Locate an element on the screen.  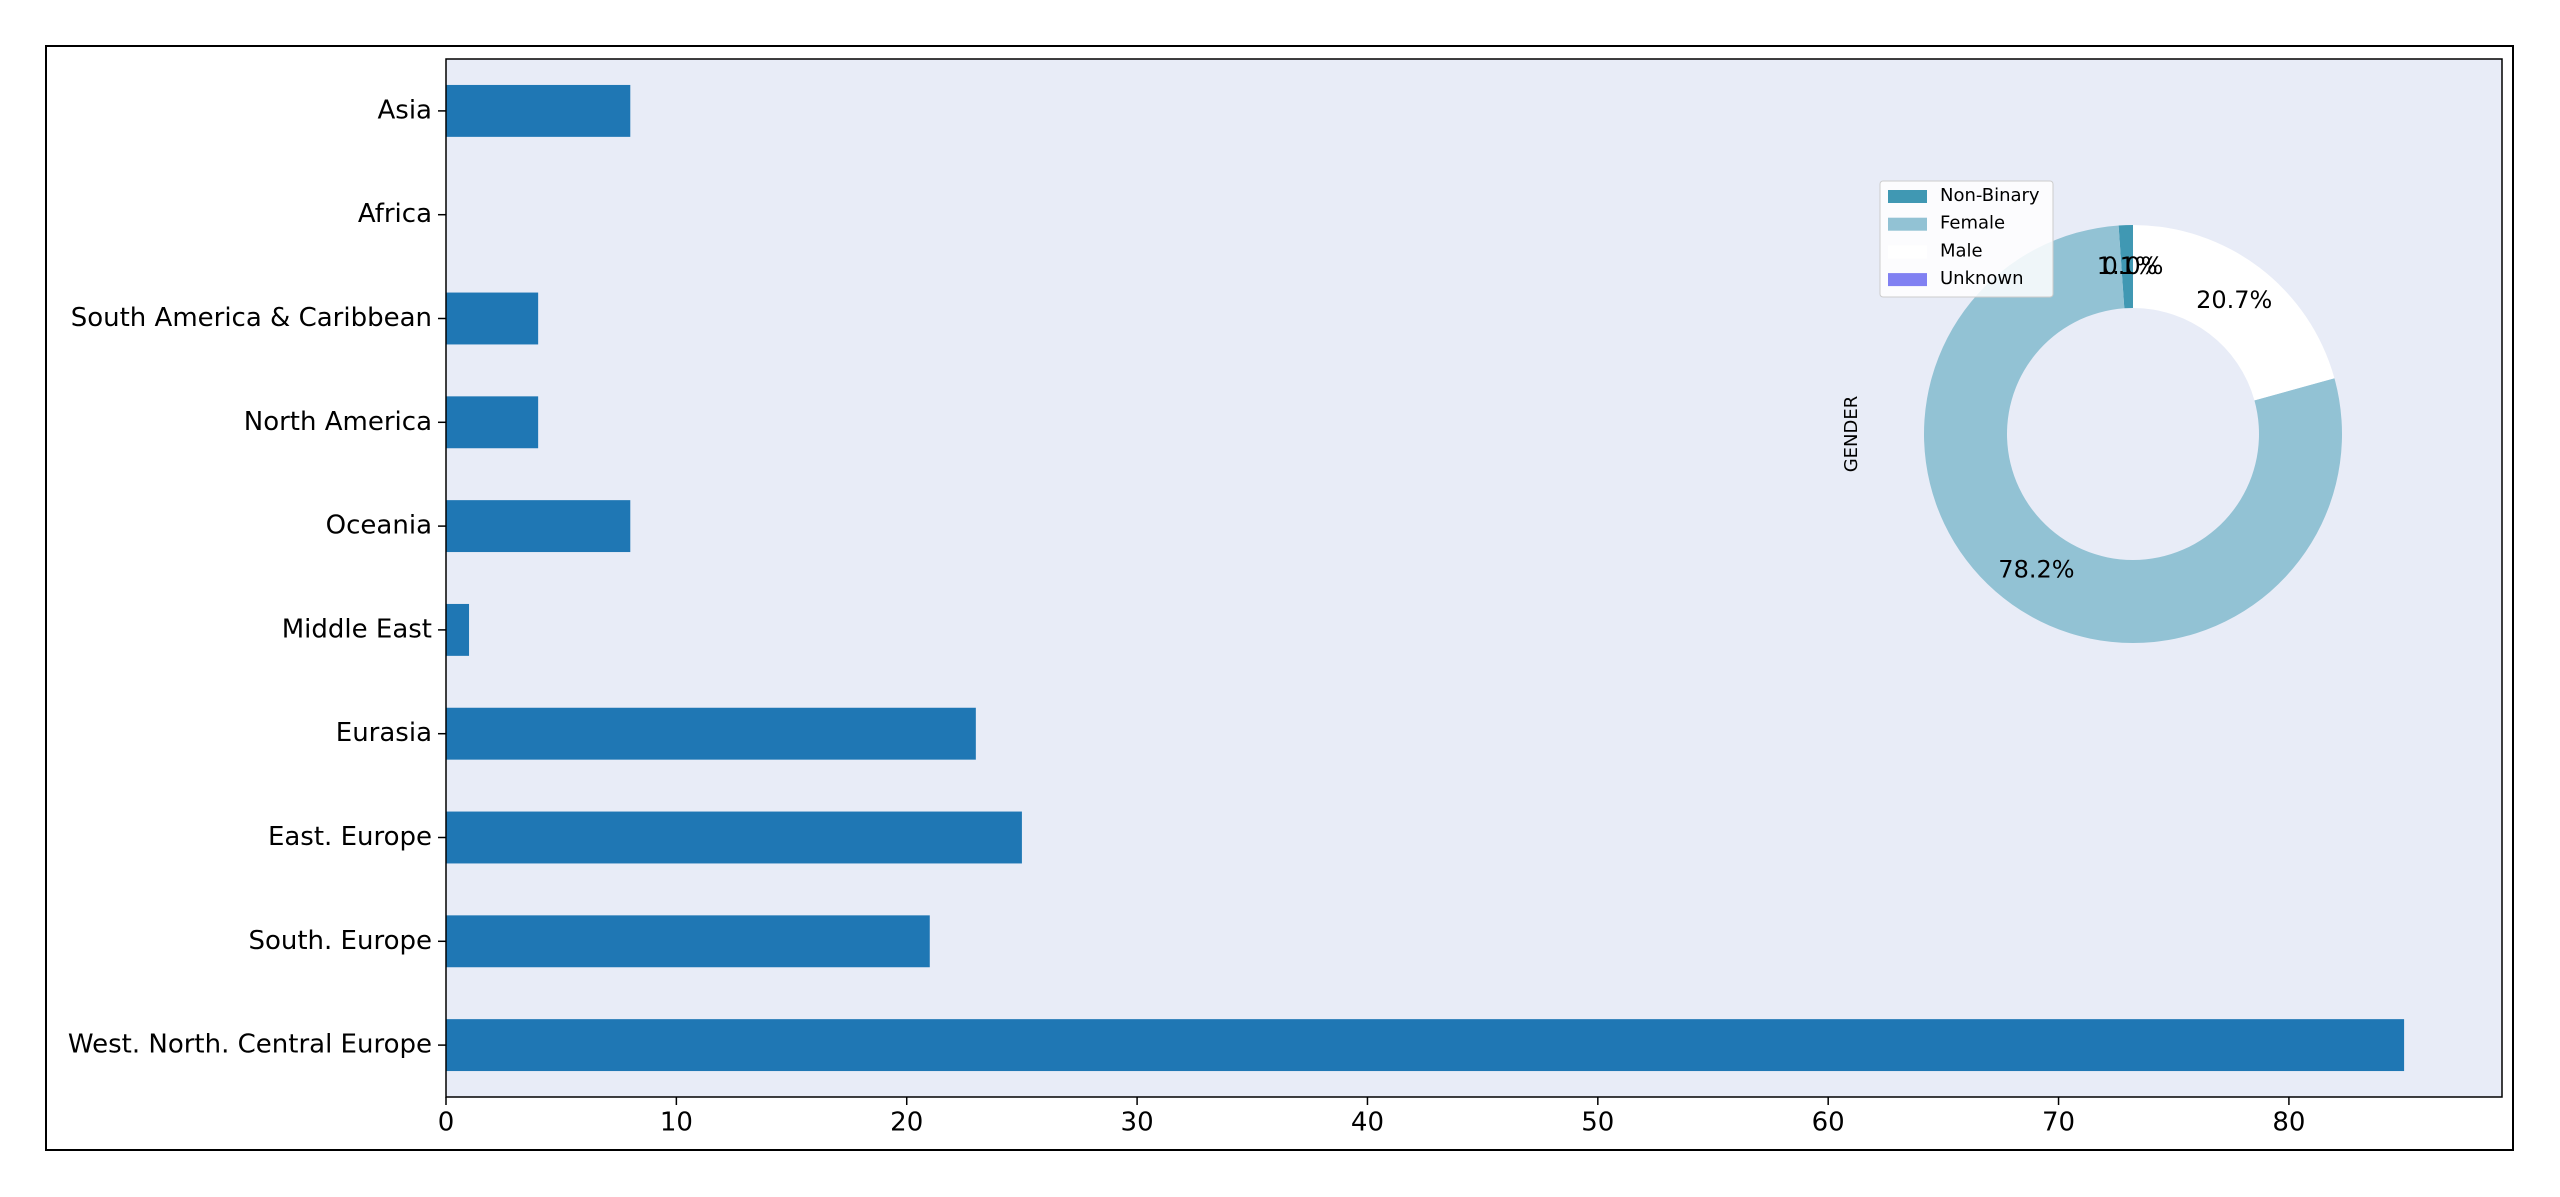
y-tick-label: Asia is located at coordinates (405, 110).